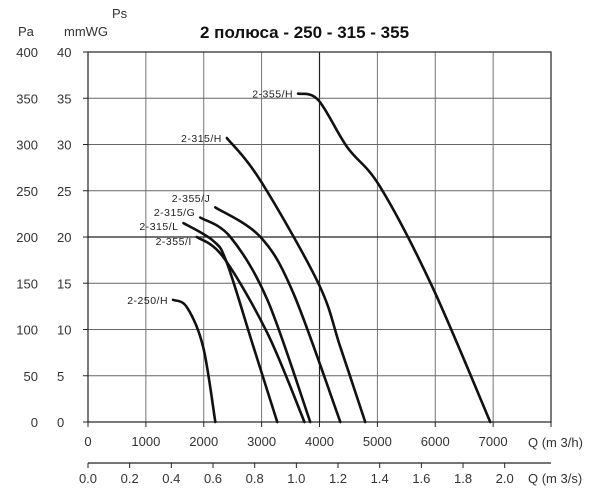 Image resolution: width=600 pixels, height=497 pixels. What do you see at coordinates (421, 478) in the screenshot?
I see `x2-tick-label: 1.6` at bounding box center [421, 478].